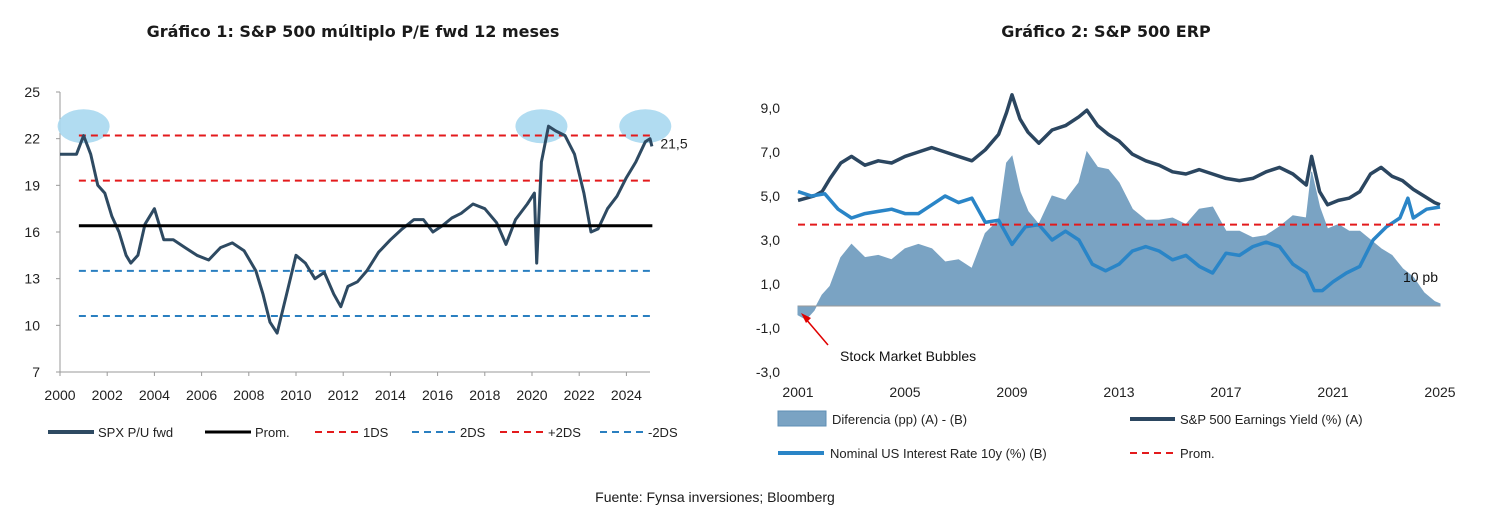 The height and width of the screenshot is (528, 1489). What do you see at coordinates (59, 395) in the screenshot?
I see `chart1-x-tick-label: 2000` at bounding box center [59, 395].